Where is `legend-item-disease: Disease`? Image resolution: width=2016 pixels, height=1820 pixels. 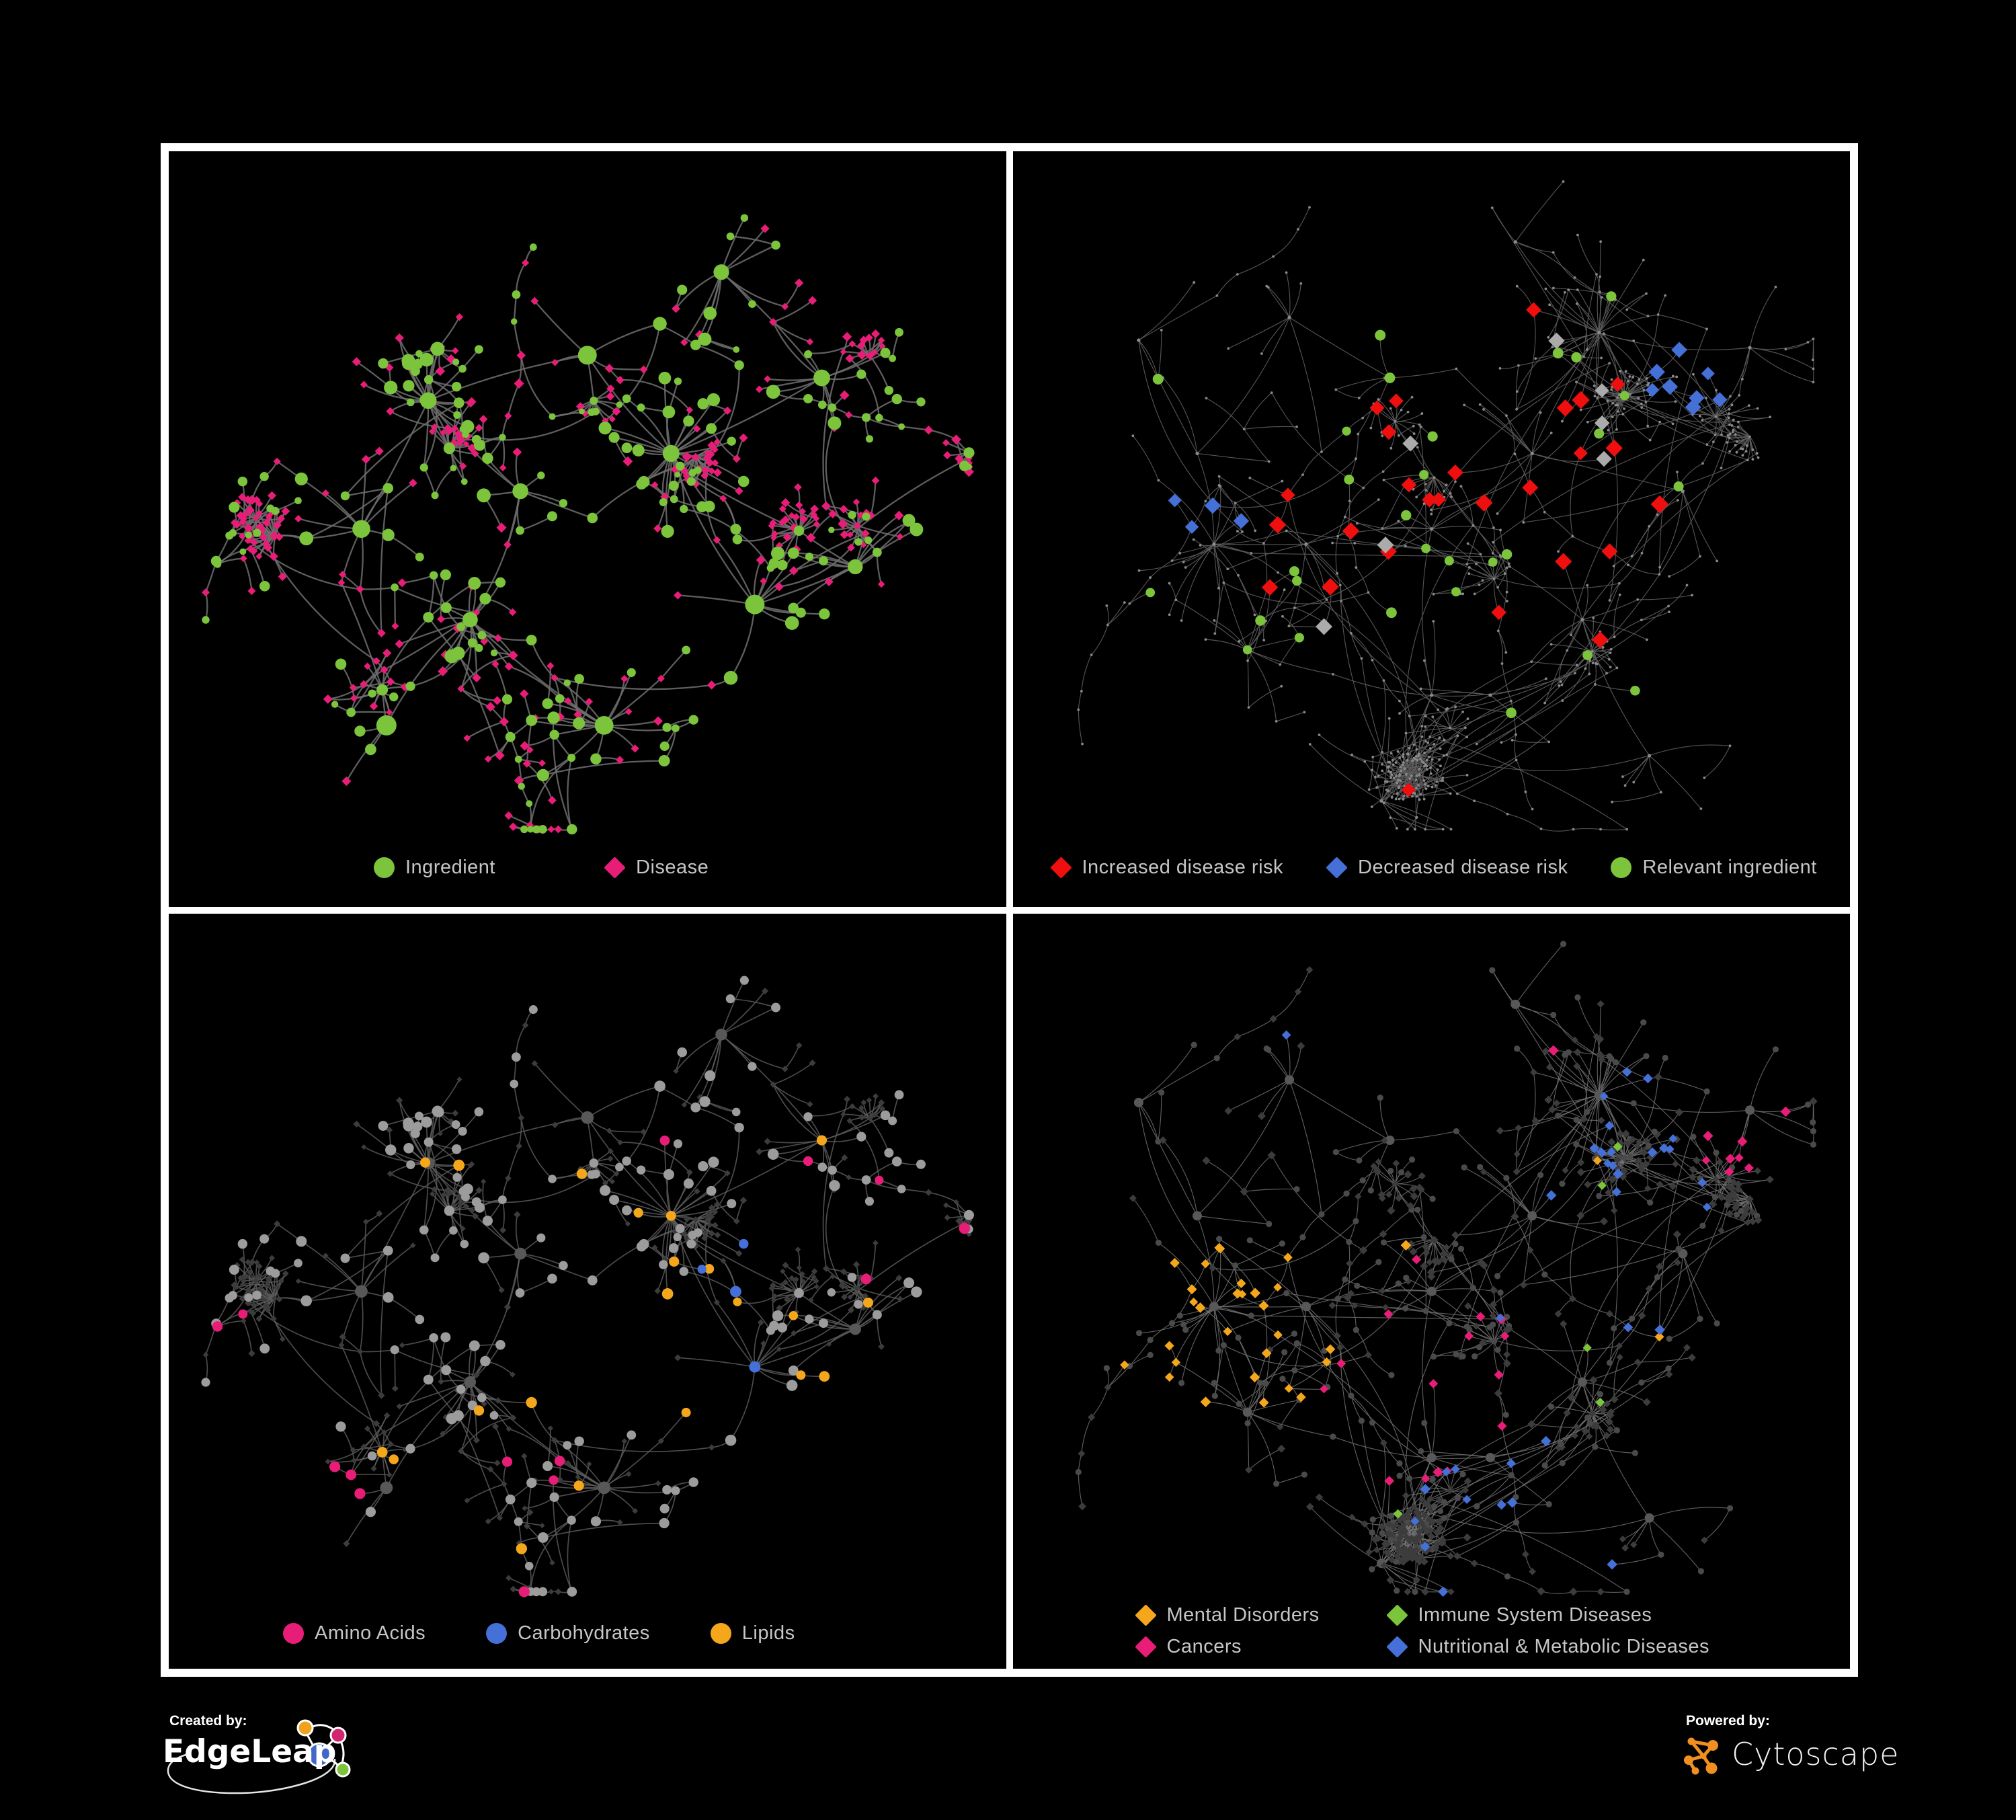
legend-item-disease: Disease is located at coordinates (656, 868).